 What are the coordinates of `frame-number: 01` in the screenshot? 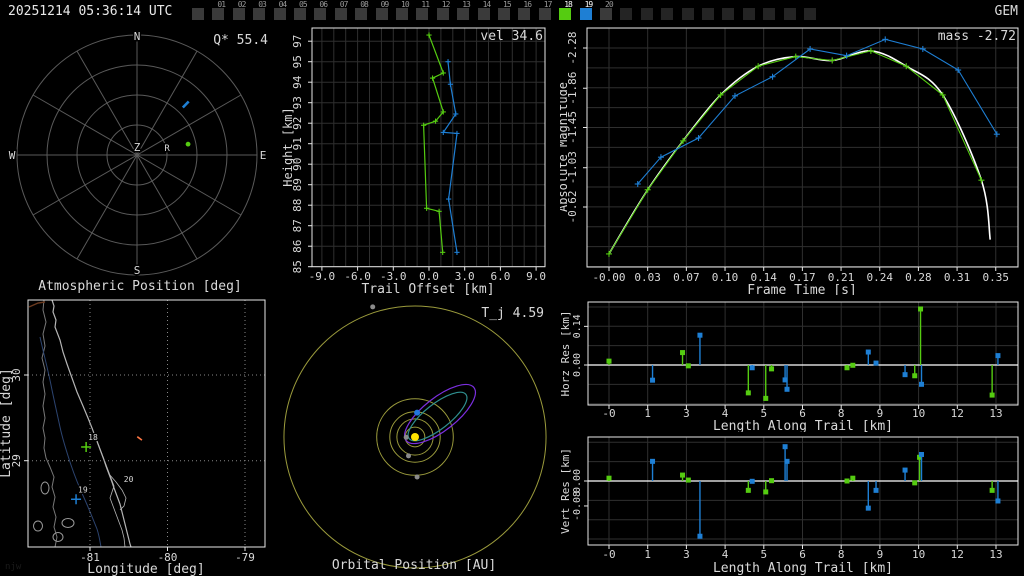 It's located at (221, 4).